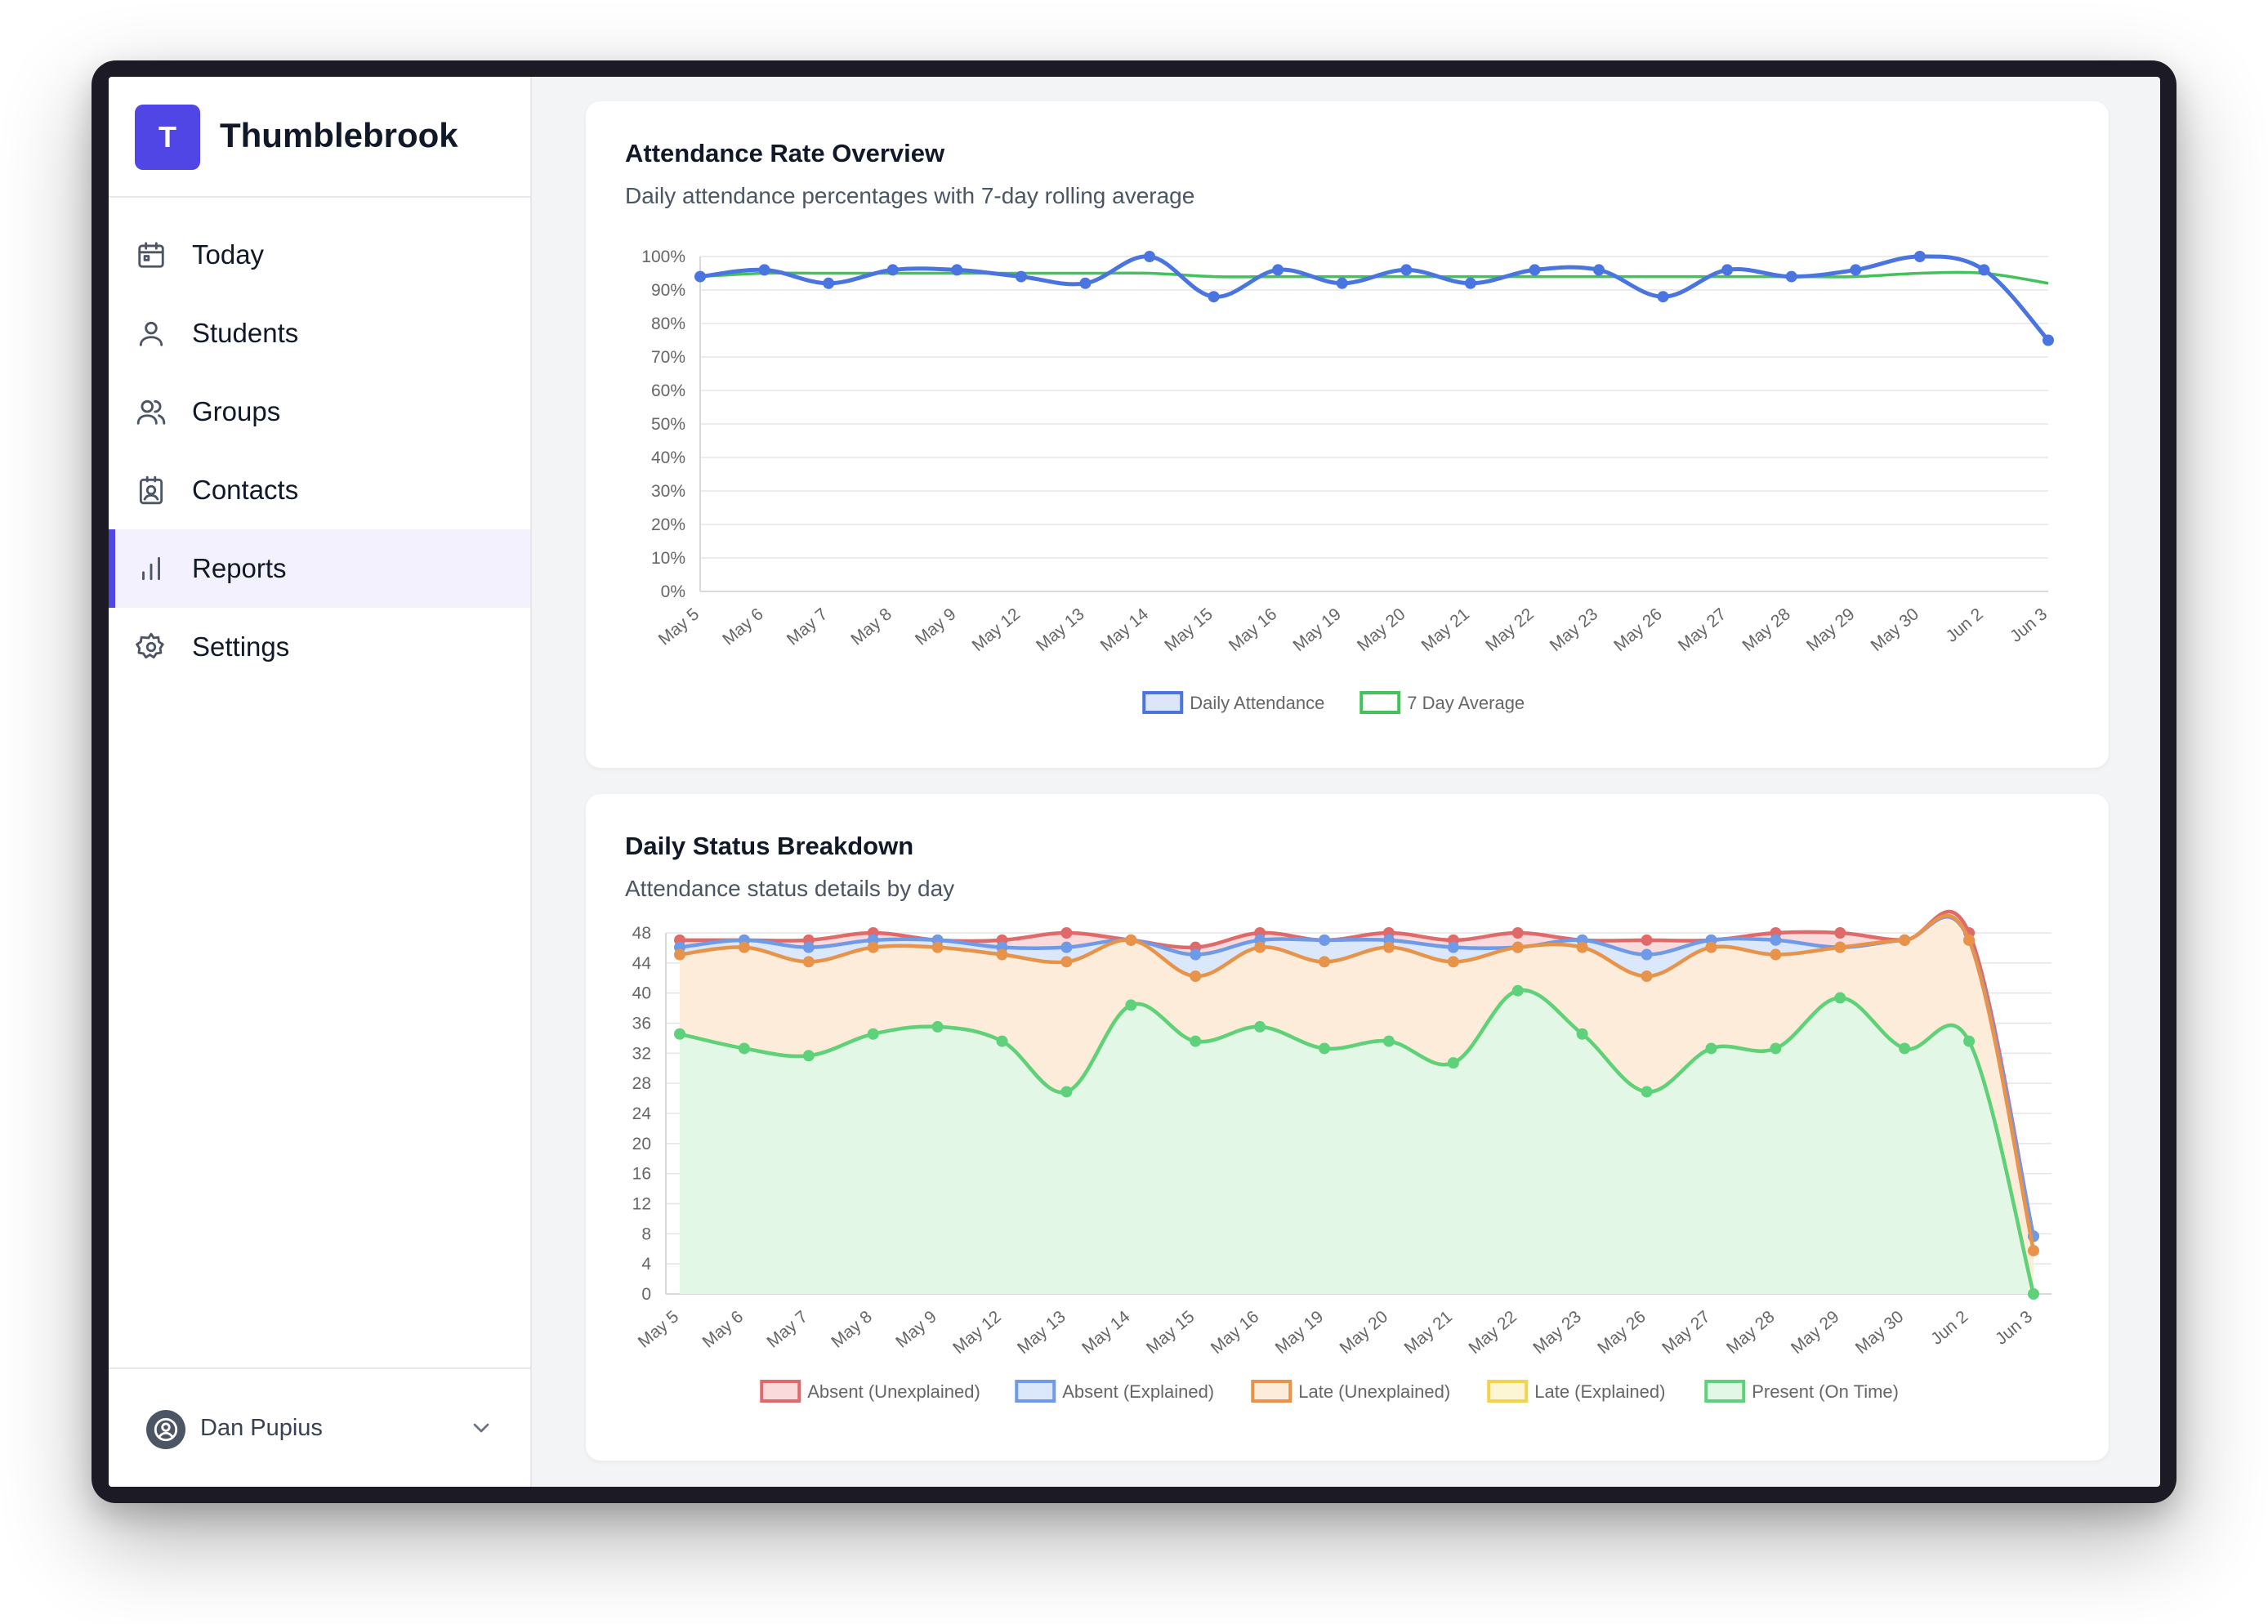 This screenshot has height=1624, width=2268. I want to click on chevron-down-icon, so click(481, 1428).